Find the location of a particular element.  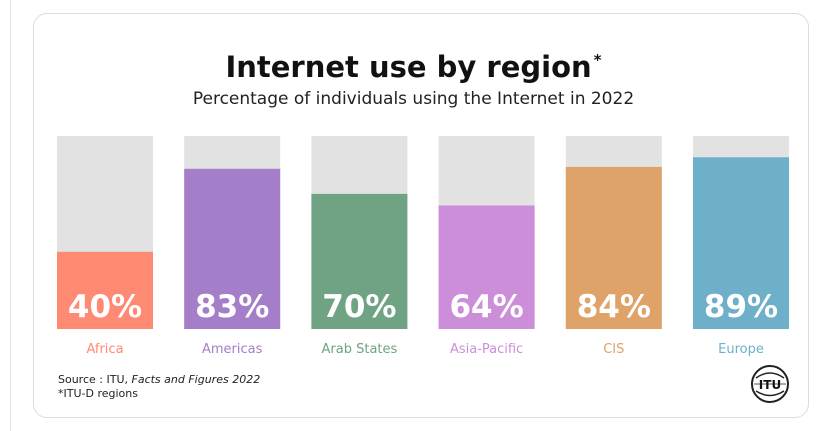

category-label: CIS is located at coordinates (613, 349).